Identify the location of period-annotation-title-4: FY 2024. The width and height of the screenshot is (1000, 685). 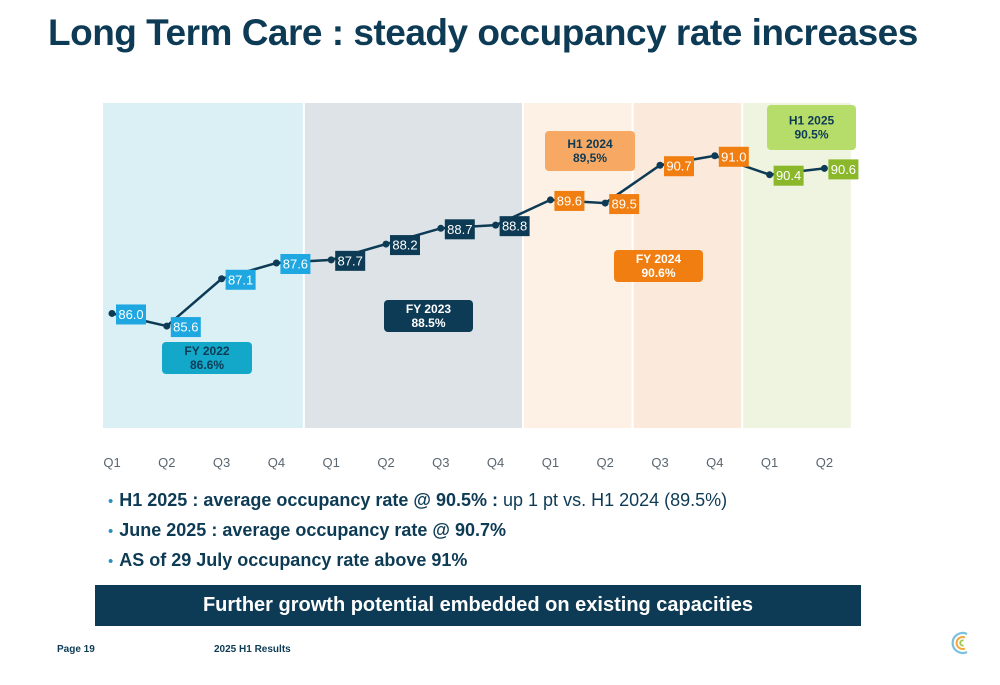
(658, 259).